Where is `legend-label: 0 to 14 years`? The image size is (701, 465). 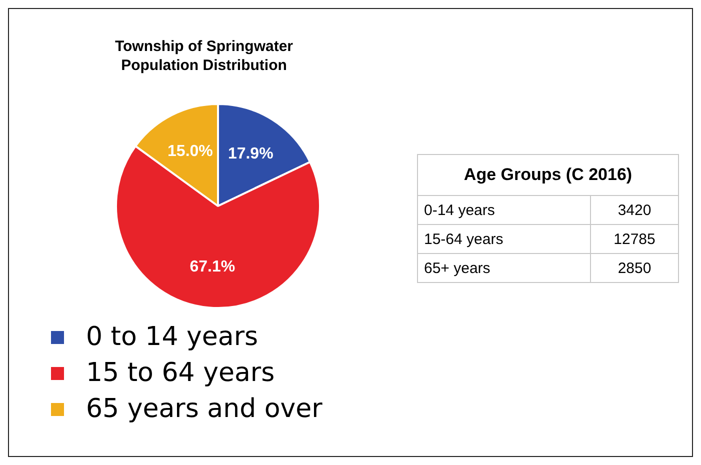
legend-label: 0 to 14 years is located at coordinates (172, 337).